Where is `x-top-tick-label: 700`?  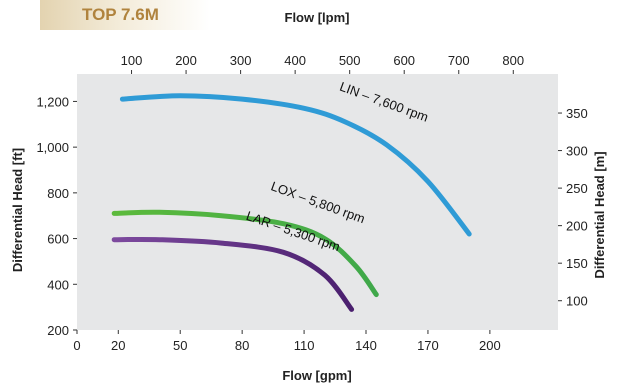
x-top-tick-label: 700 is located at coordinates (459, 60).